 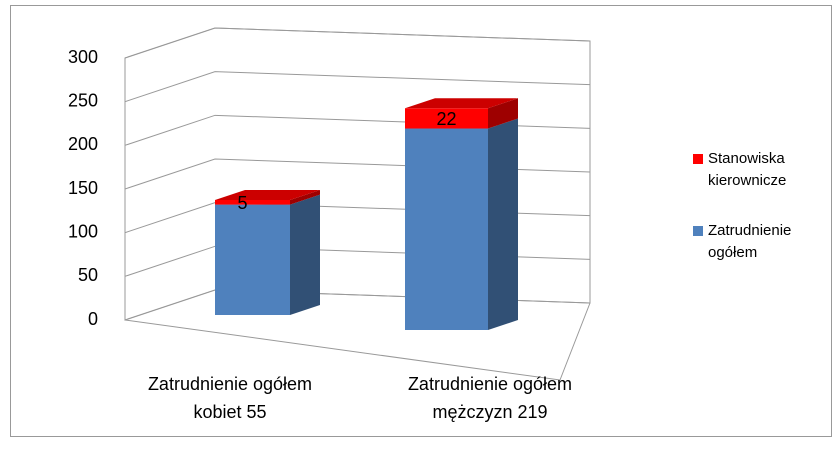 I want to click on y-tick-label: 150, so click(x=83, y=188).